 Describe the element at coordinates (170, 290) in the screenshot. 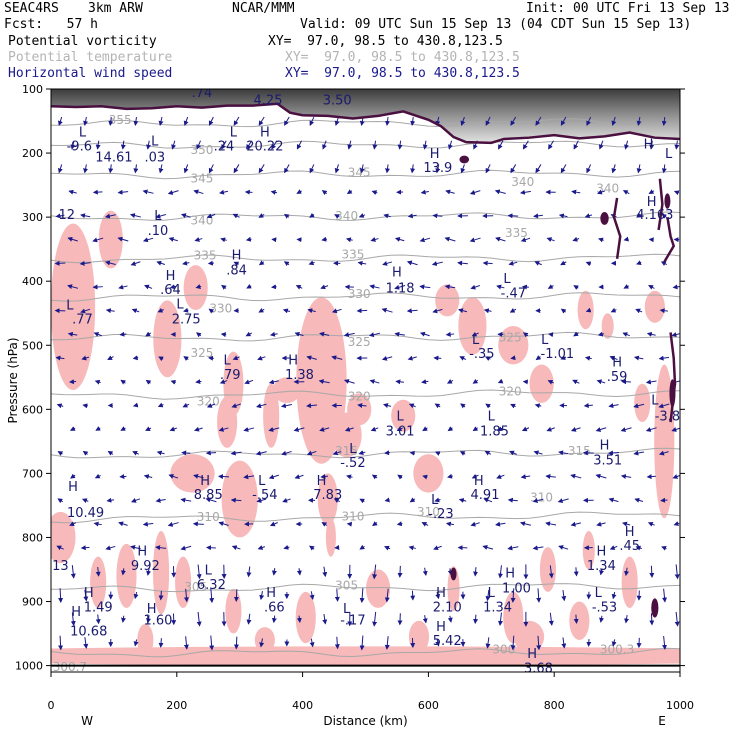

I see `value-label: .64` at that location.